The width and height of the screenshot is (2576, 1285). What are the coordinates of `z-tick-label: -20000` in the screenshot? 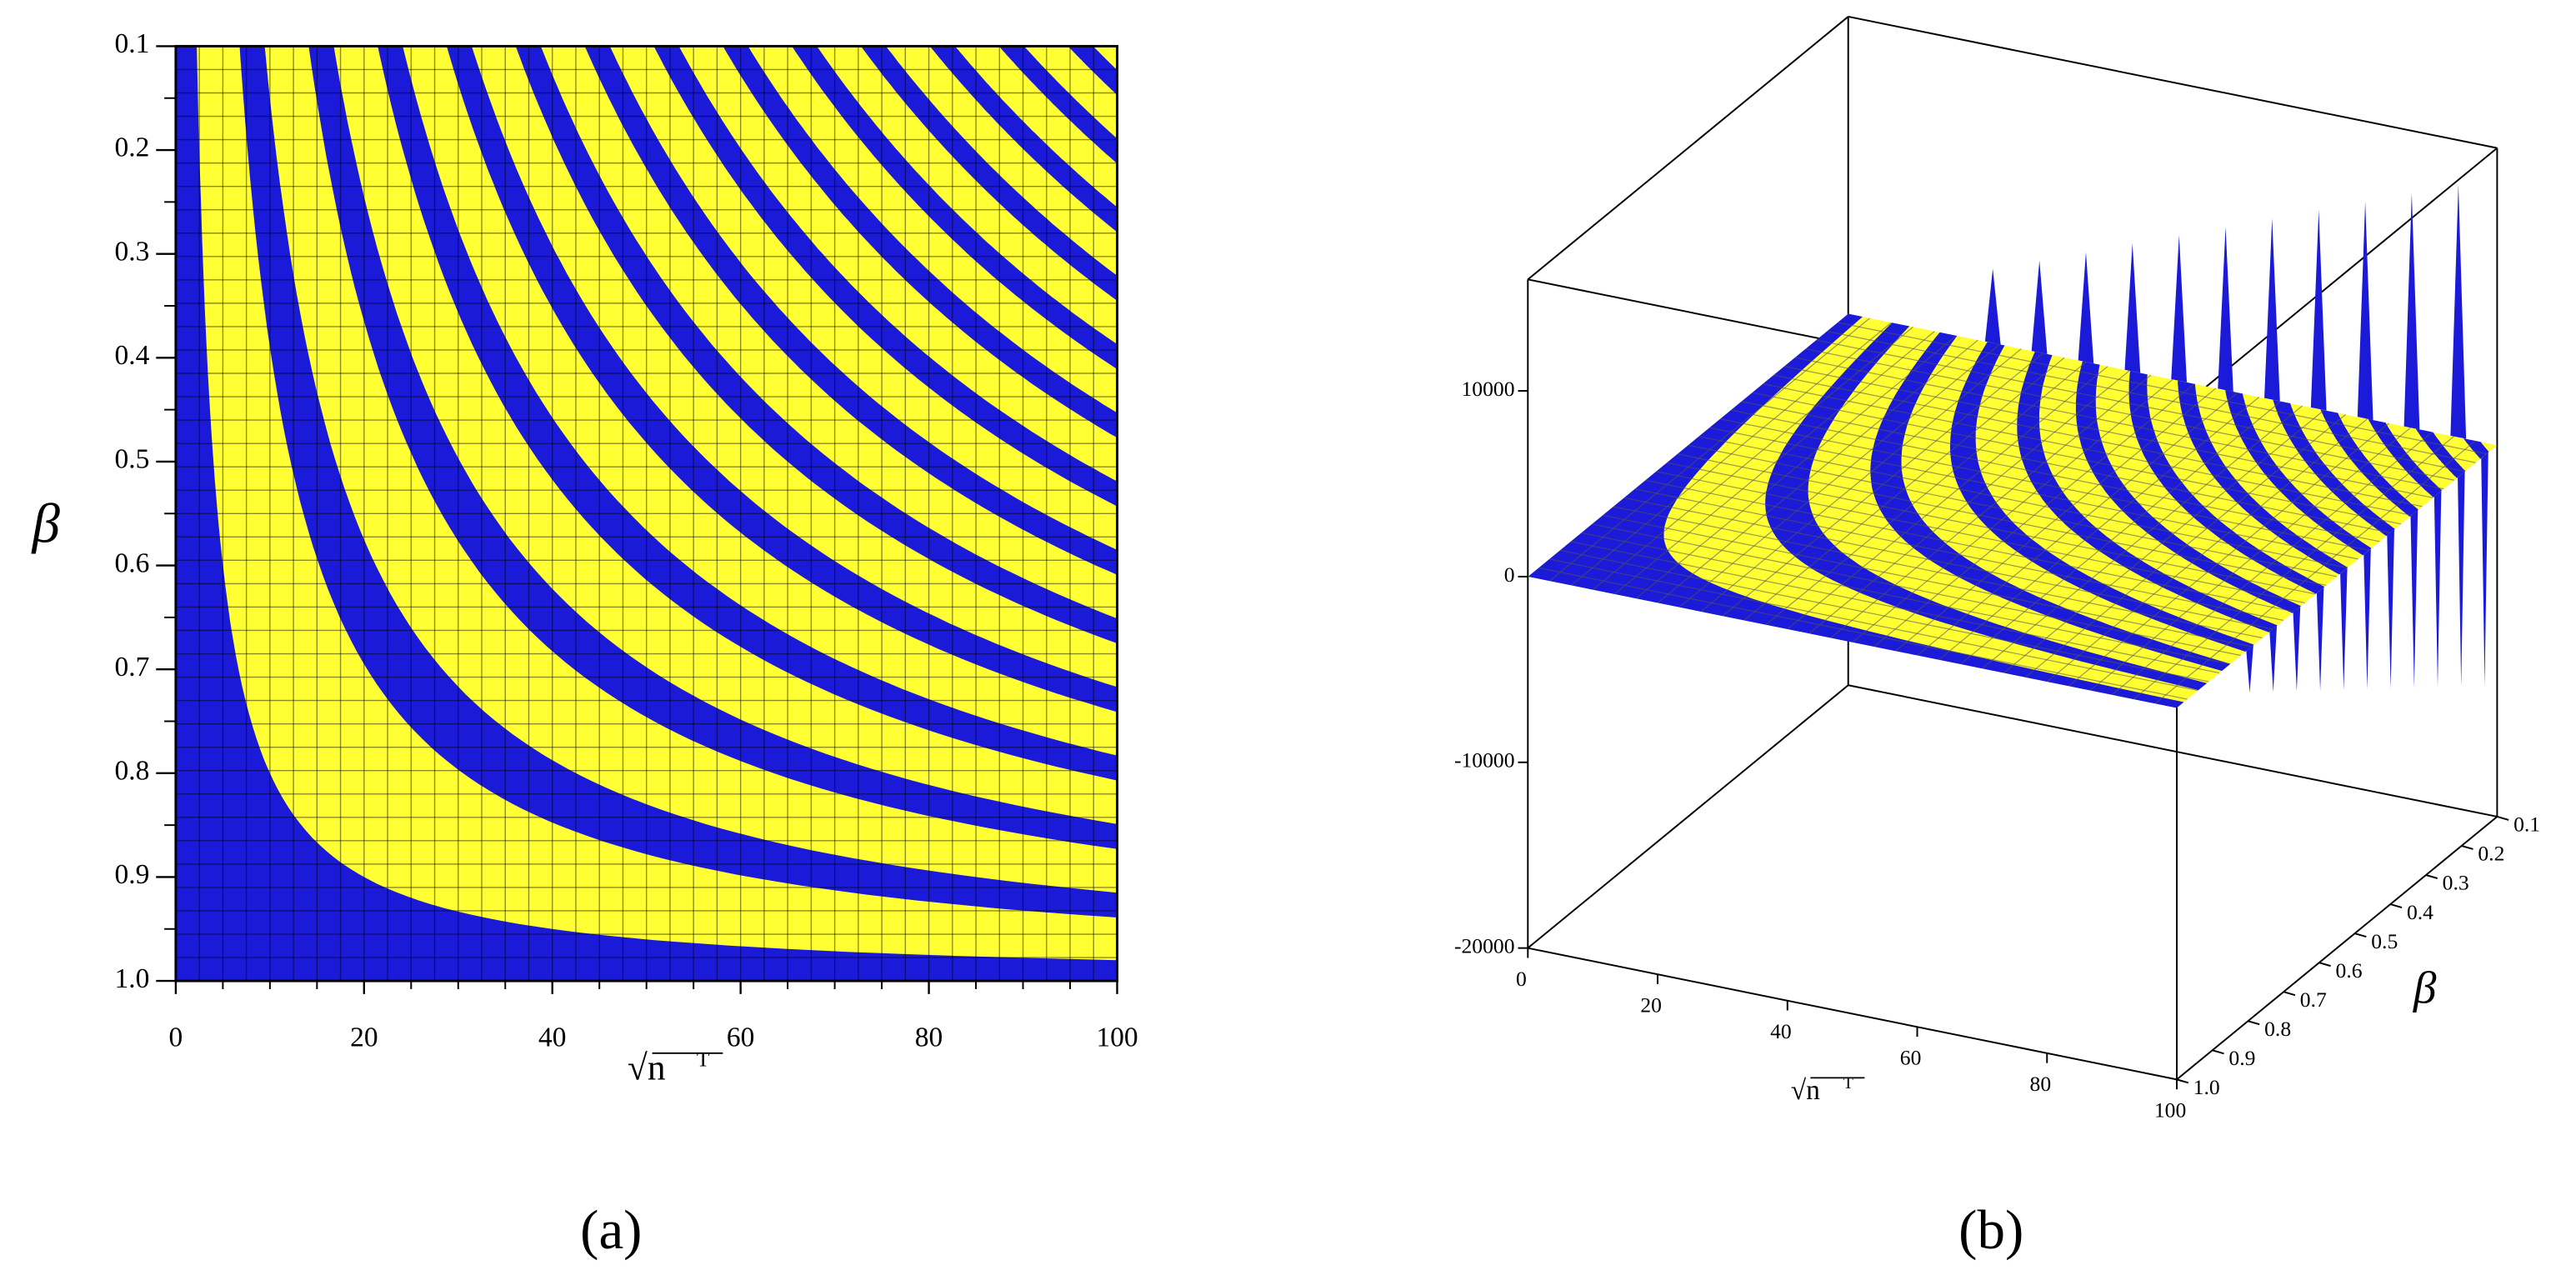 It's located at (1485, 946).